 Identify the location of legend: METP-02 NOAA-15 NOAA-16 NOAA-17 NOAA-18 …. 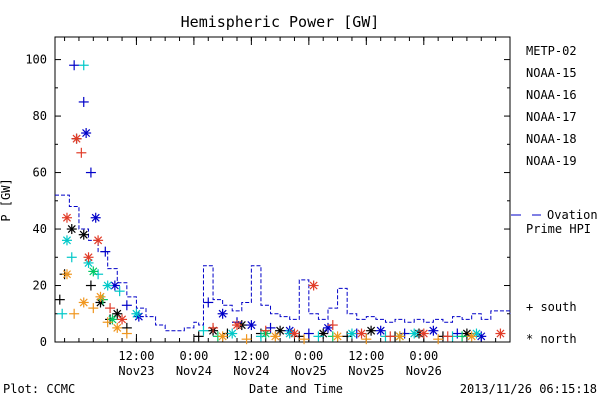
(562, 195).